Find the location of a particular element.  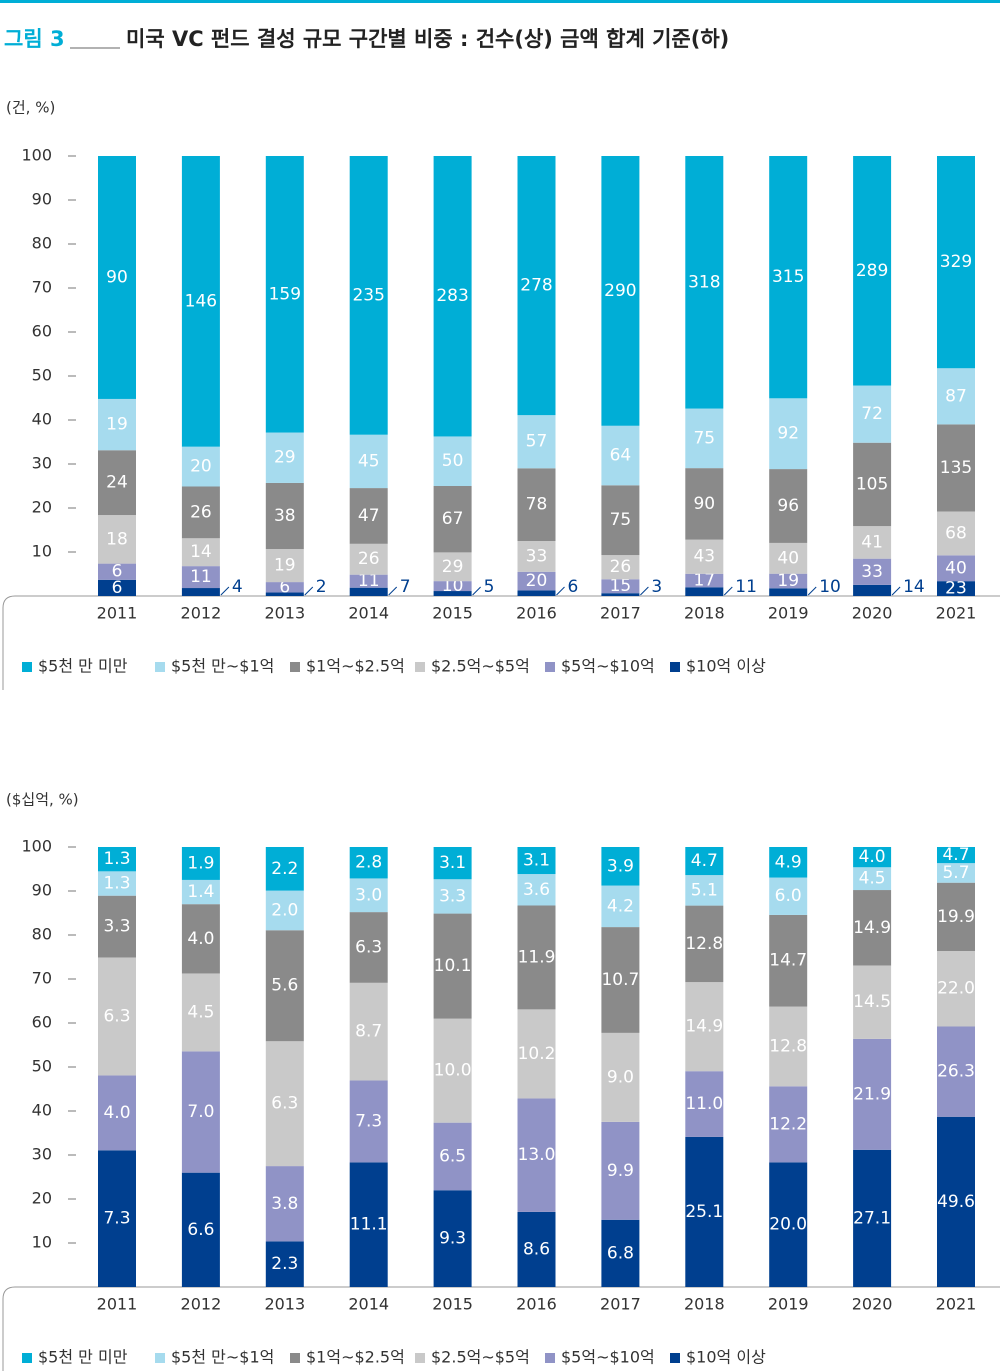

data-label: 15 is located at coordinates (621, 586).